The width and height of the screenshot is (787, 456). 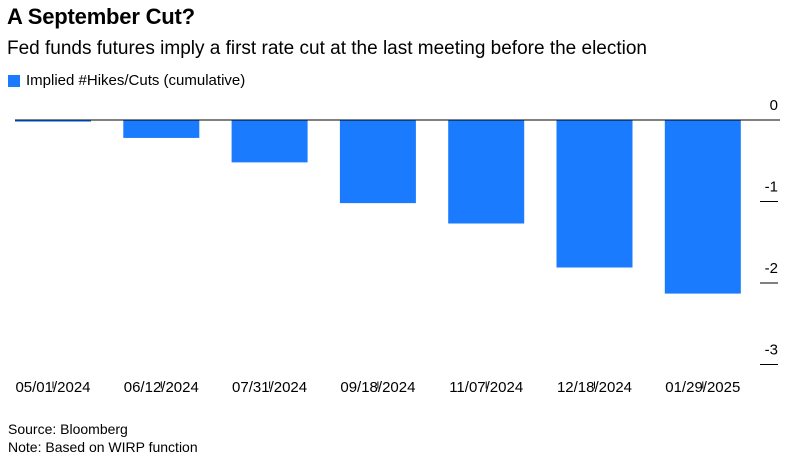 What do you see at coordinates (68, 429) in the screenshot?
I see `source-note: Source: Bloomberg` at bounding box center [68, 429].